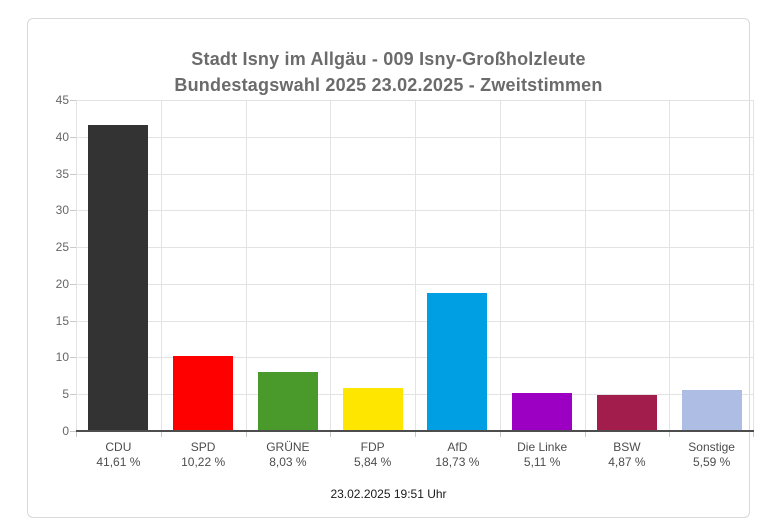  I want to click on bar-grune, so click(287, 401).